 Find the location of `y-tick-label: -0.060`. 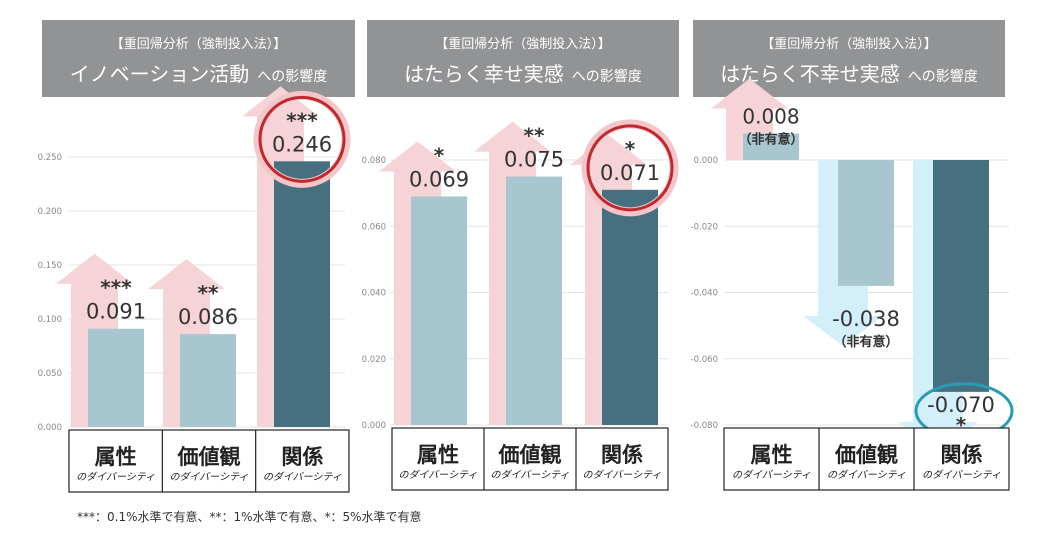

y-tick-label: -0.060 is located at coordinates (704, 360).